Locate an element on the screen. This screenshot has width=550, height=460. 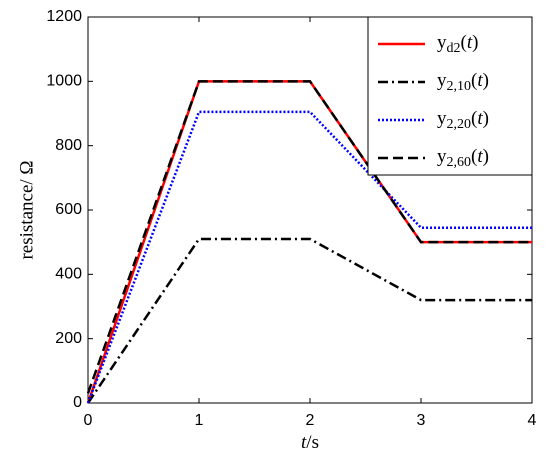
y-tick-label: 400 is located at coordinates (68, 274).